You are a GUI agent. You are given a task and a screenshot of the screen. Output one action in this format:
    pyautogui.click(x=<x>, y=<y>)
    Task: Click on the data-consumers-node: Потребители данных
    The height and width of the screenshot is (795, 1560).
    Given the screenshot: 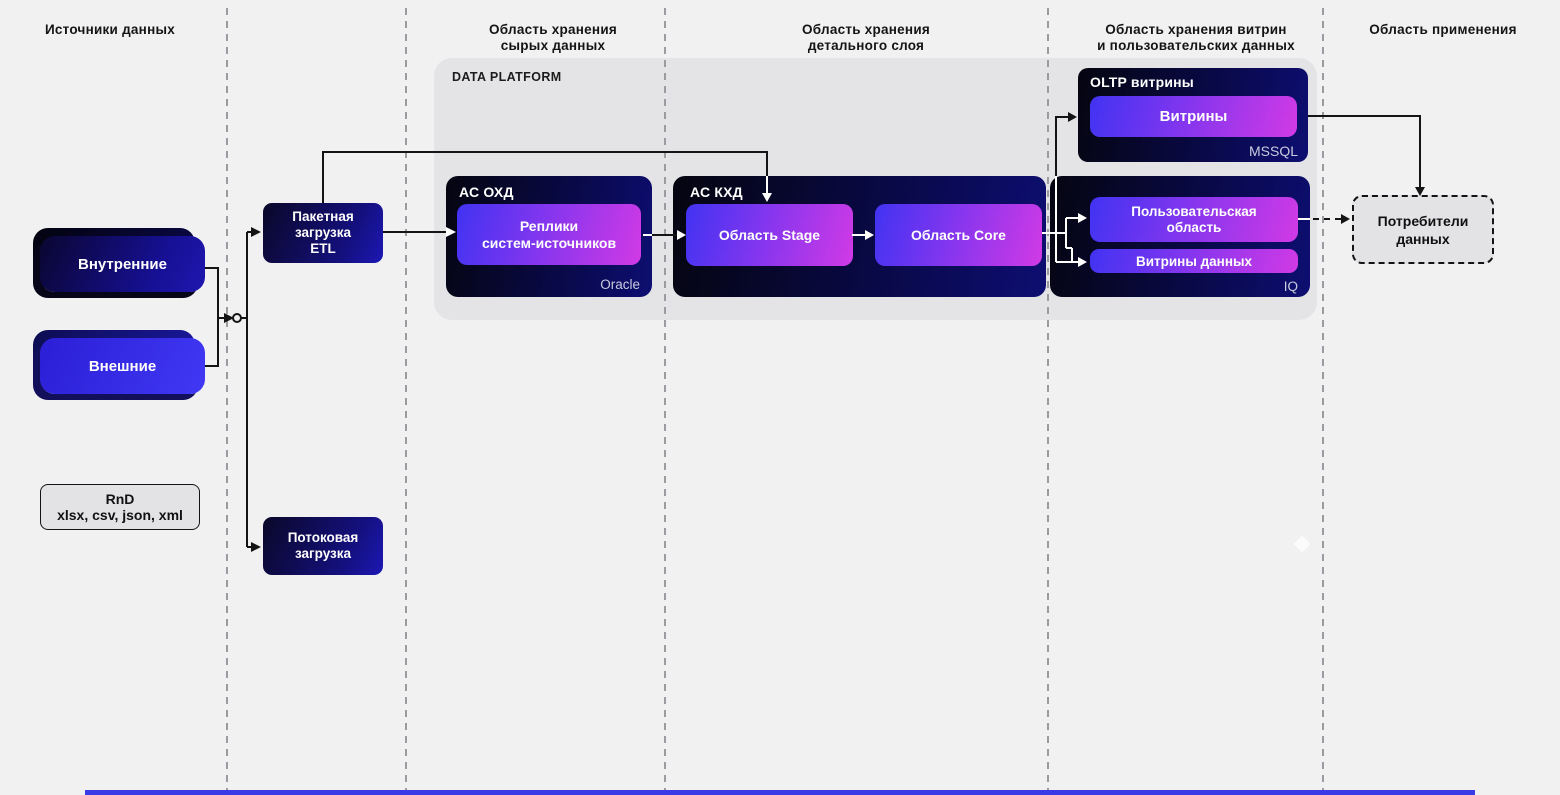 What is the action you would take?
    pyautogui.click(x=1423, y=229)
    